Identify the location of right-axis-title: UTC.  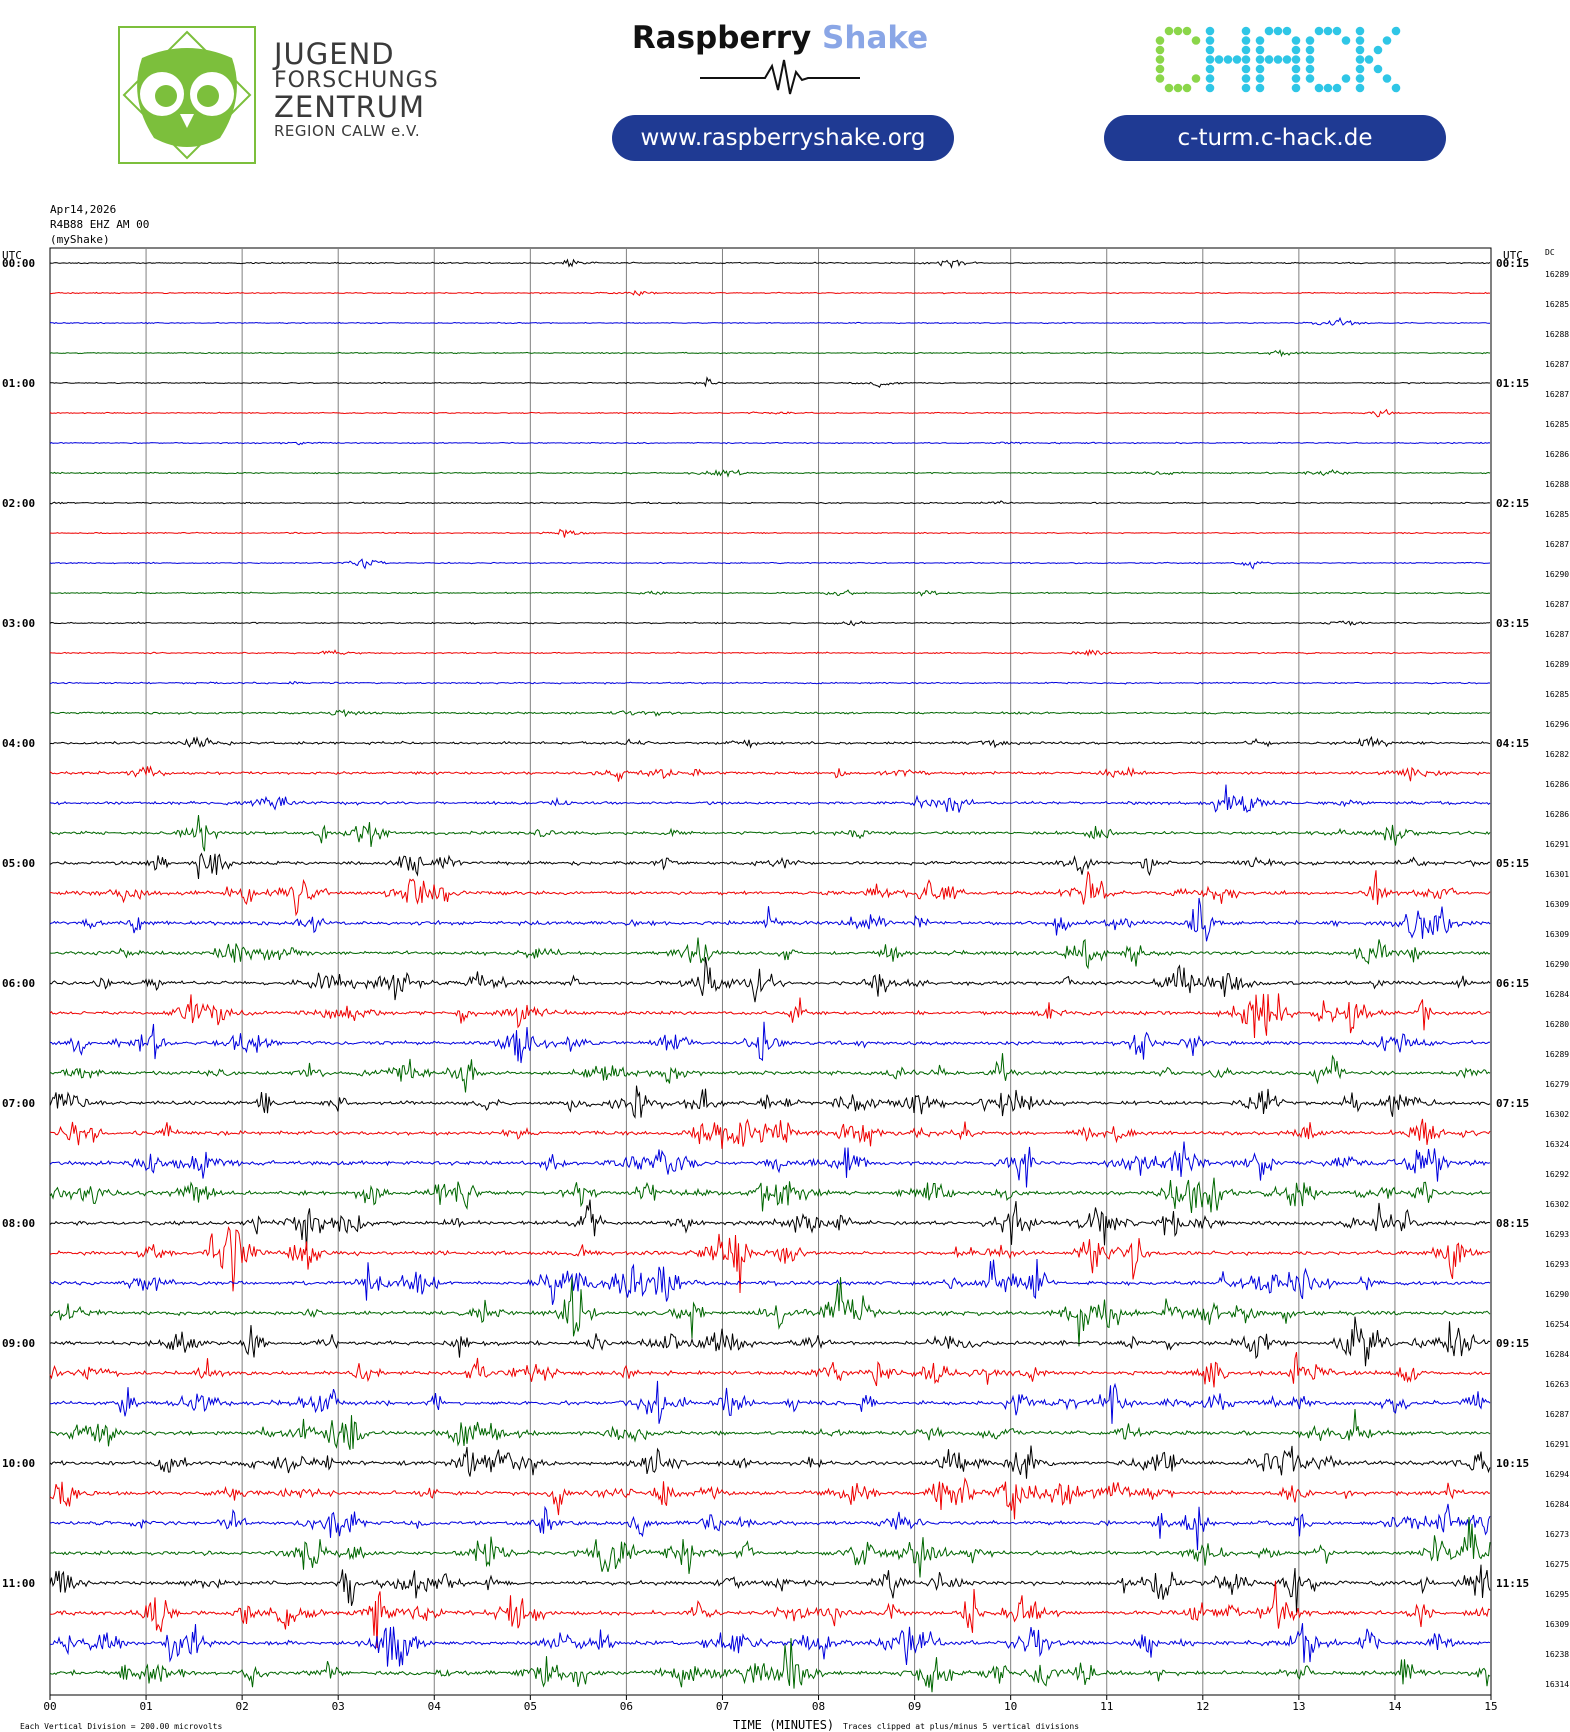
(1513, 255).